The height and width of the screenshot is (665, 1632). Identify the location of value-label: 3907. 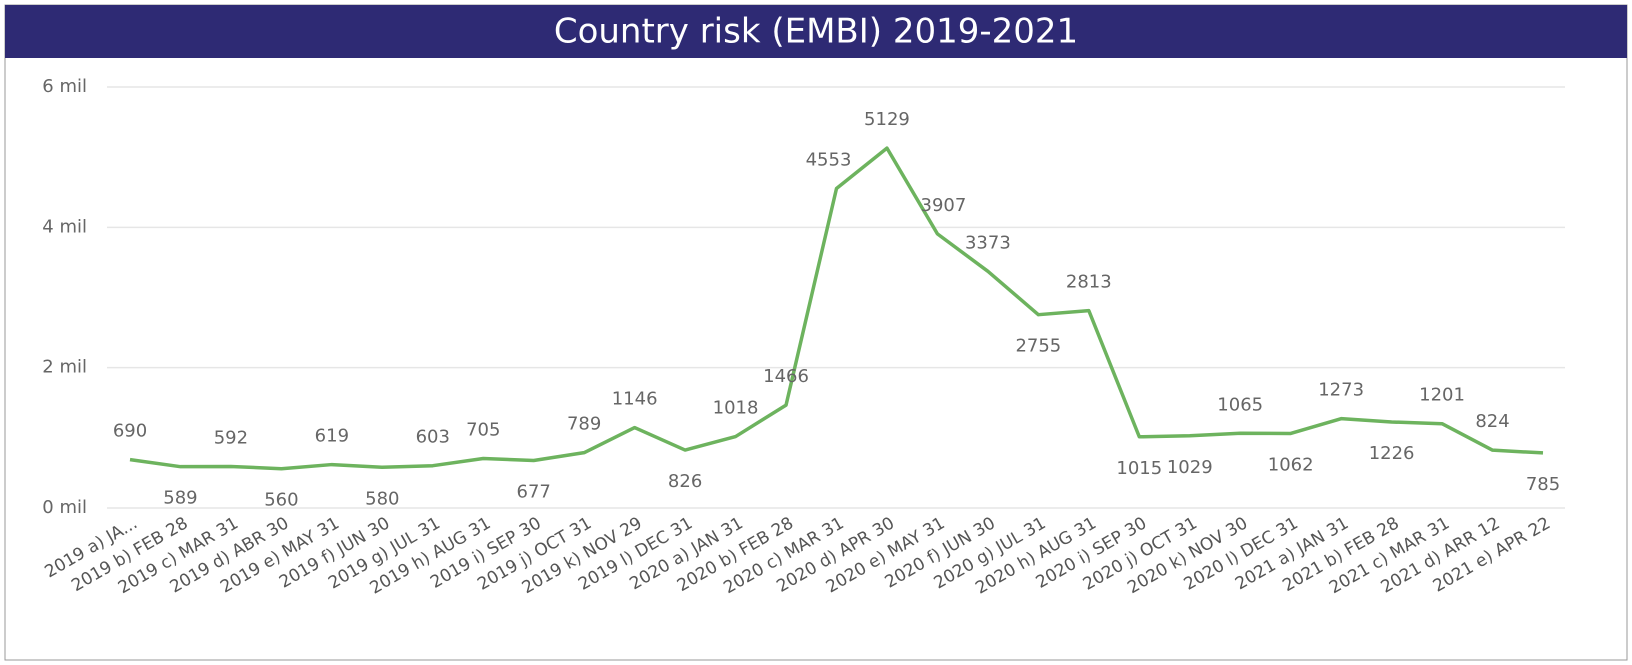
(944, 205).